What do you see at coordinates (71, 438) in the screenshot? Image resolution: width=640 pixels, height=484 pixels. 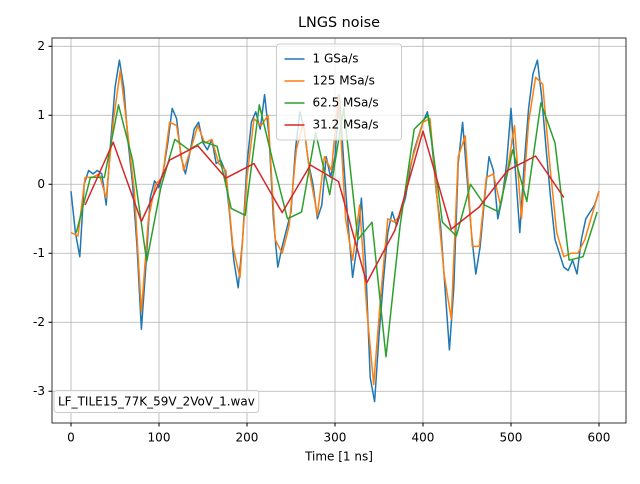 I see `x-tick-label: 0` at bounding box center [71, 438].